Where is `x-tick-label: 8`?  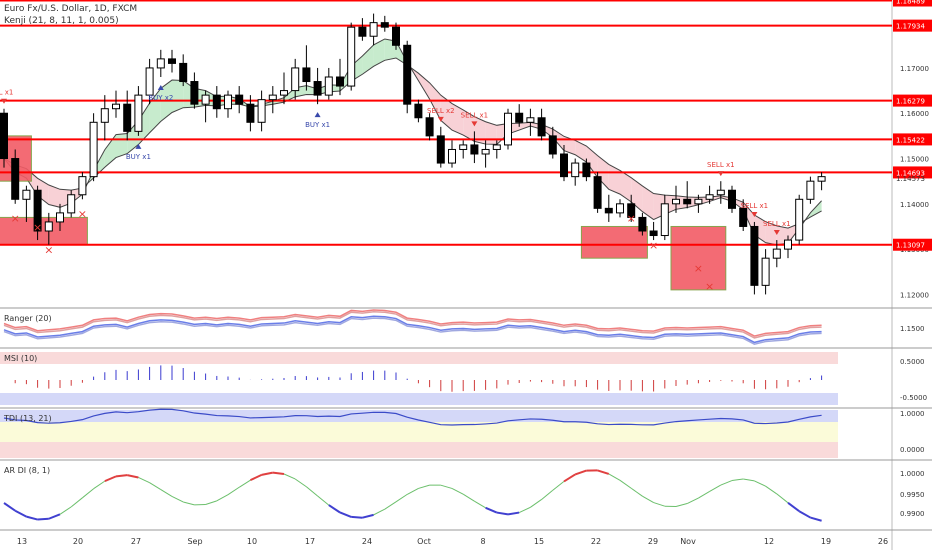
x-tick-label: 8 is located at coordinates (482, 541).